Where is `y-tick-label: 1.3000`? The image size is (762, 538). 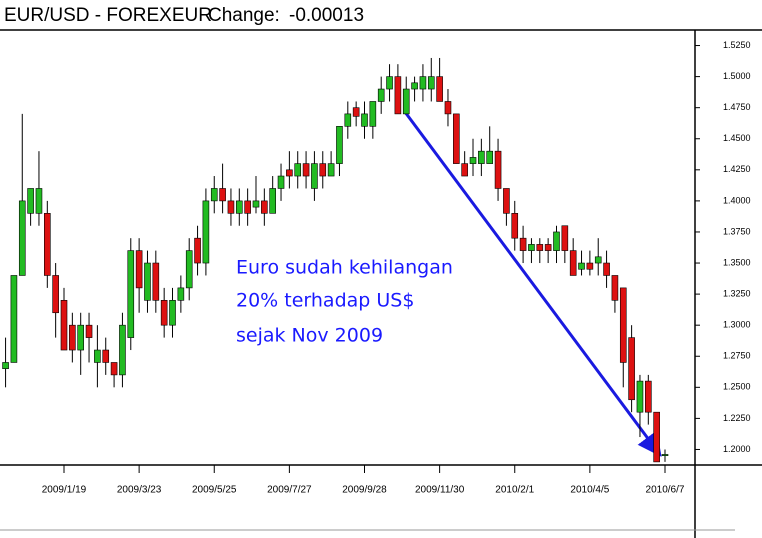
y-tick-label: 1.3000 is located at coordinates (737, 325).